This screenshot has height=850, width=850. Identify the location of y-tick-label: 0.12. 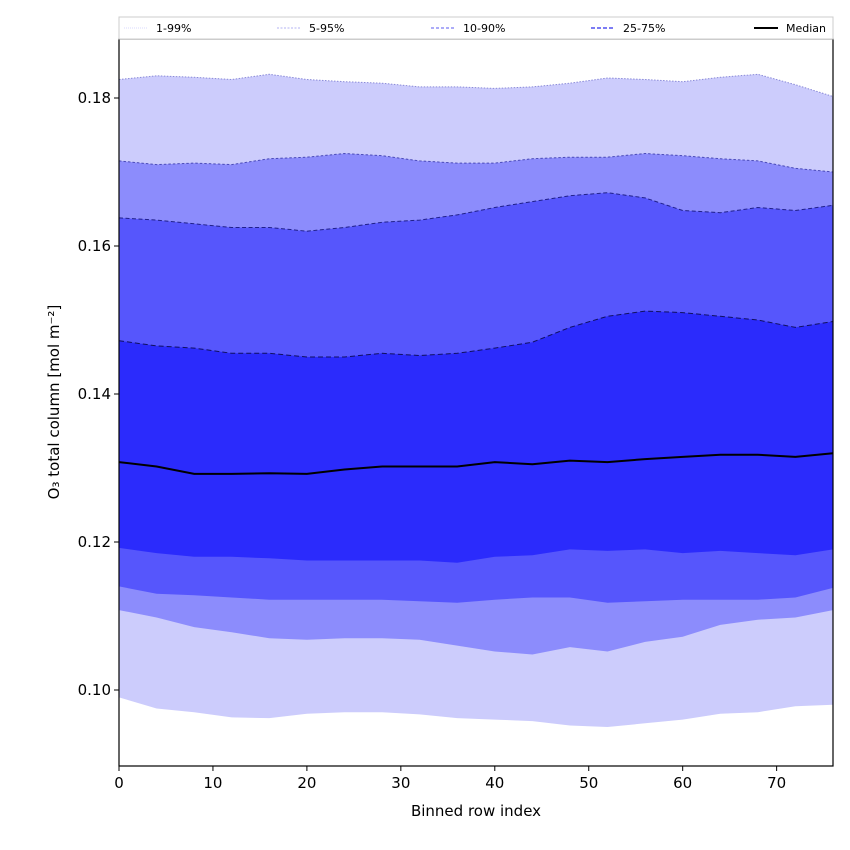
(94, 542).